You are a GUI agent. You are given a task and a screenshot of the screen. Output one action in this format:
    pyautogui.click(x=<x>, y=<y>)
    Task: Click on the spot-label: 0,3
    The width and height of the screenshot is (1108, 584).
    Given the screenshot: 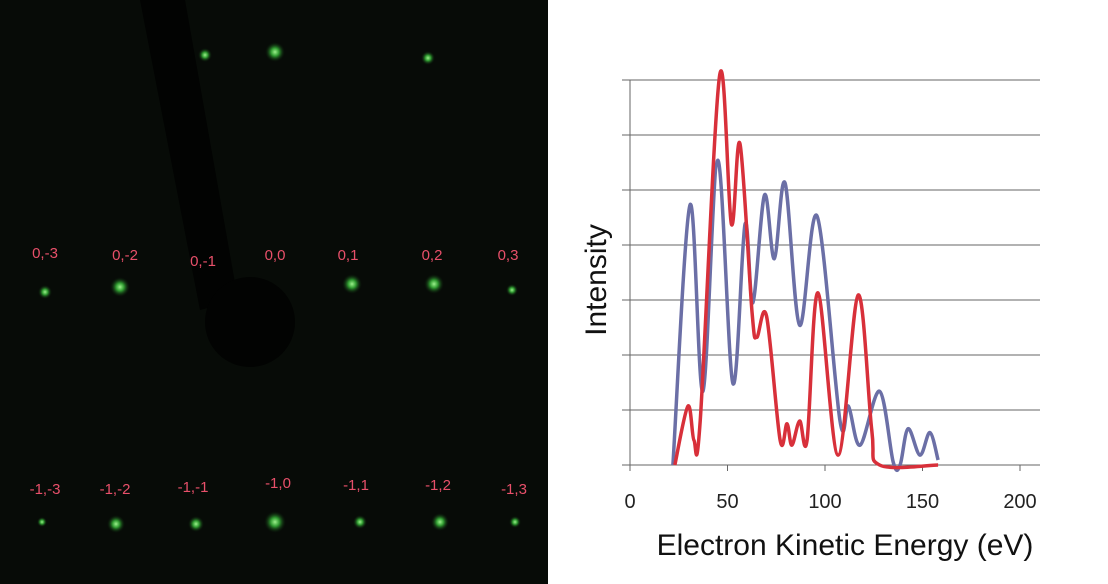 What is the action you would take?
    pyautogui.click(x=508, y=255)
    